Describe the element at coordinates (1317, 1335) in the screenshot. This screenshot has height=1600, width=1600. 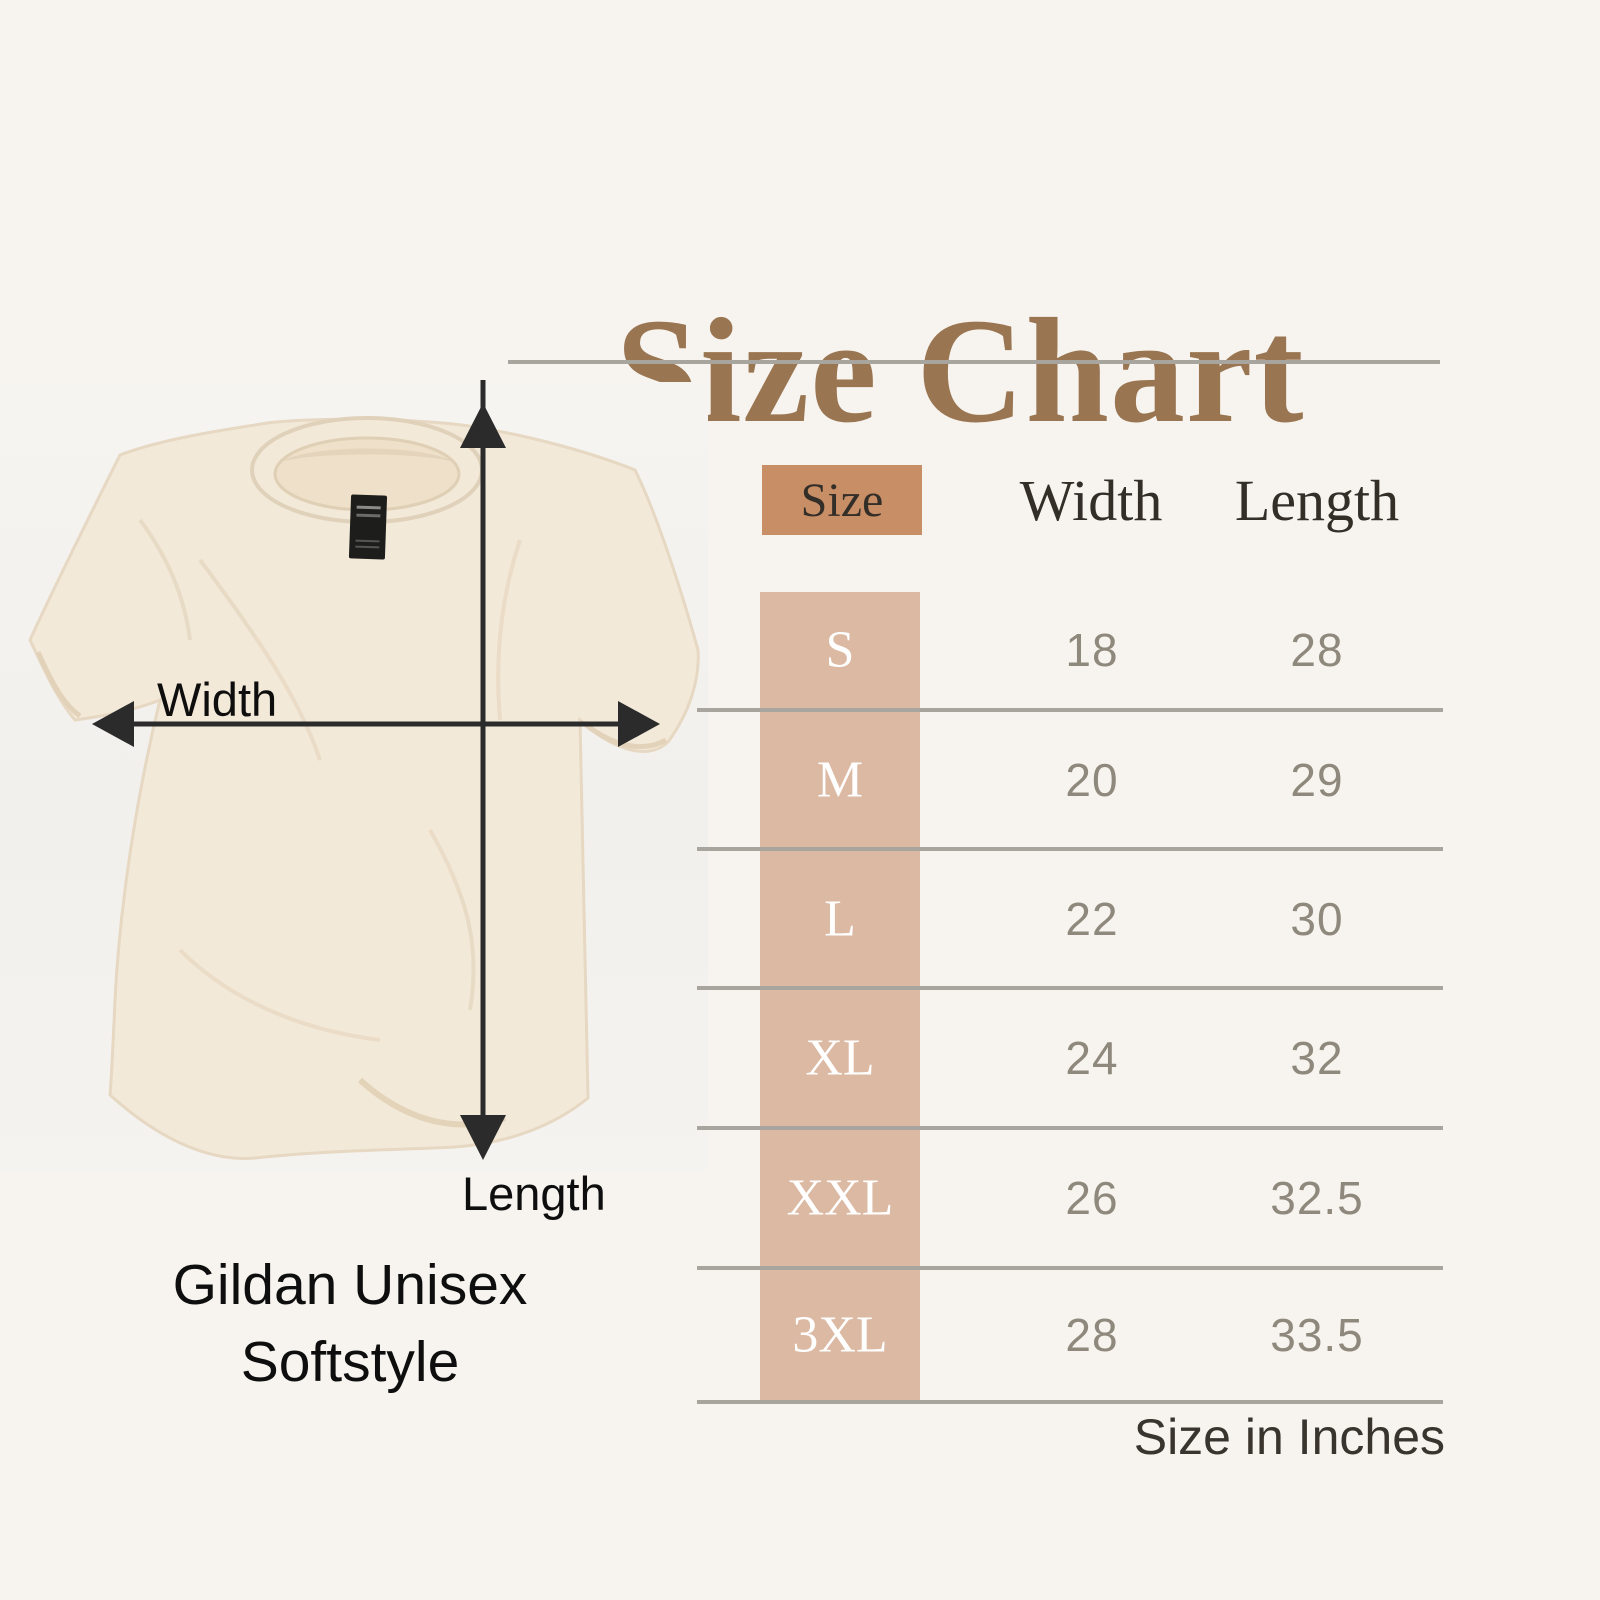
I see `length-cell: 33.5` at that location.